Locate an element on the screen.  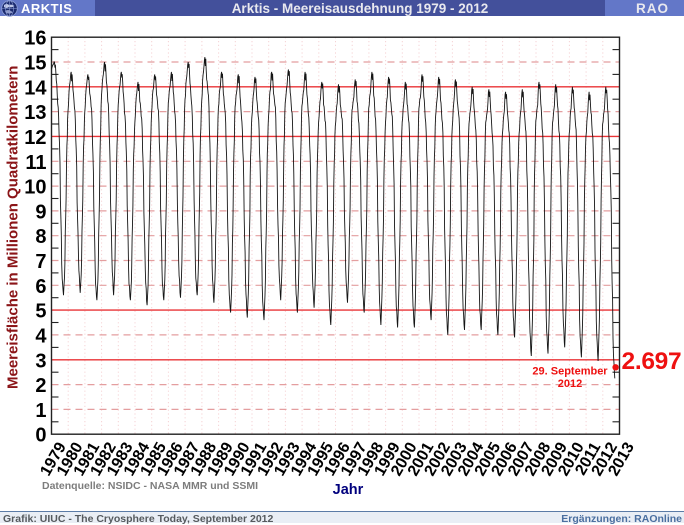
svg-text: 4 is located at coordinates (41, 336).